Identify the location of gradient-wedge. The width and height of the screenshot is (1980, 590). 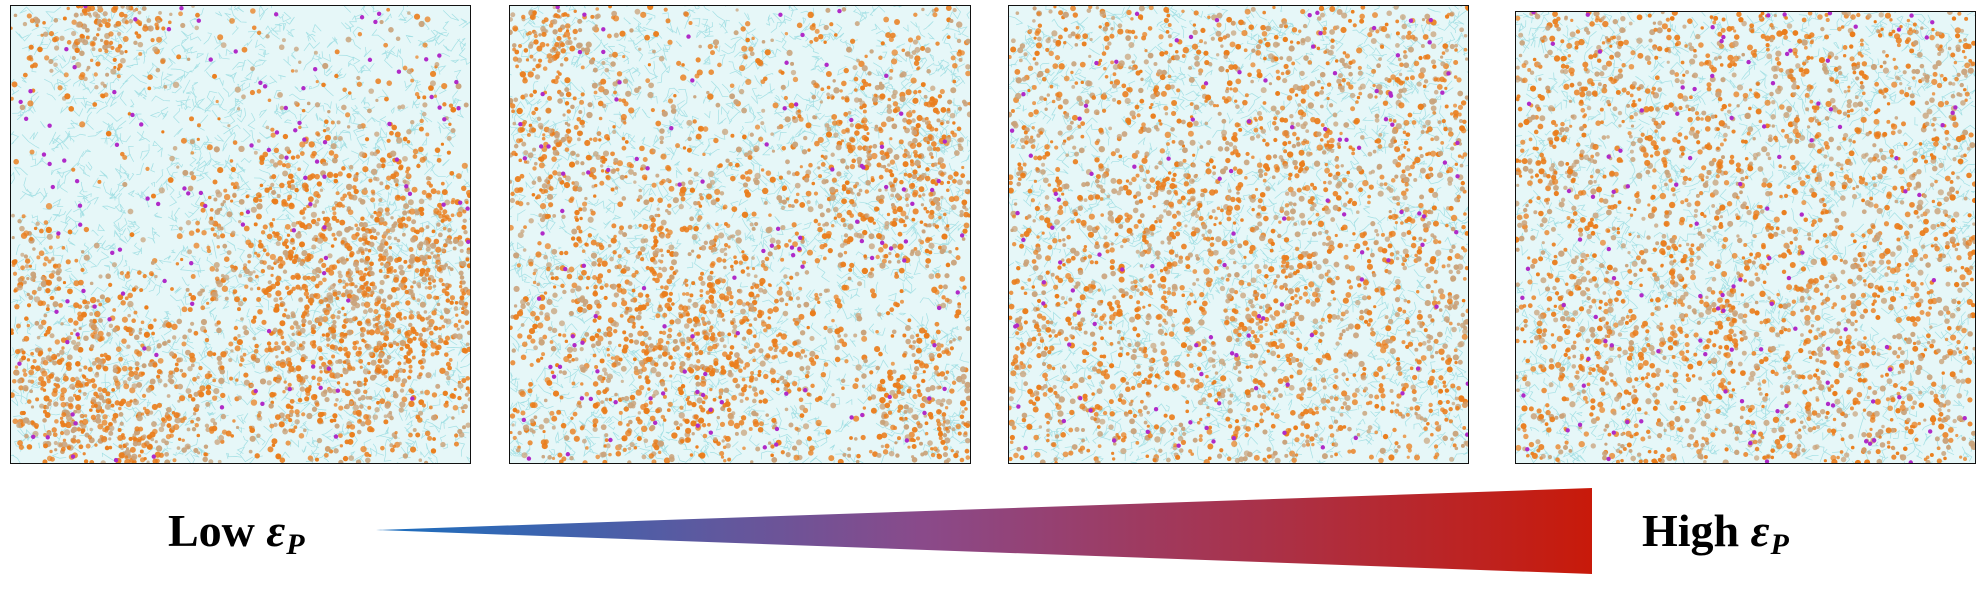
(984, 531).